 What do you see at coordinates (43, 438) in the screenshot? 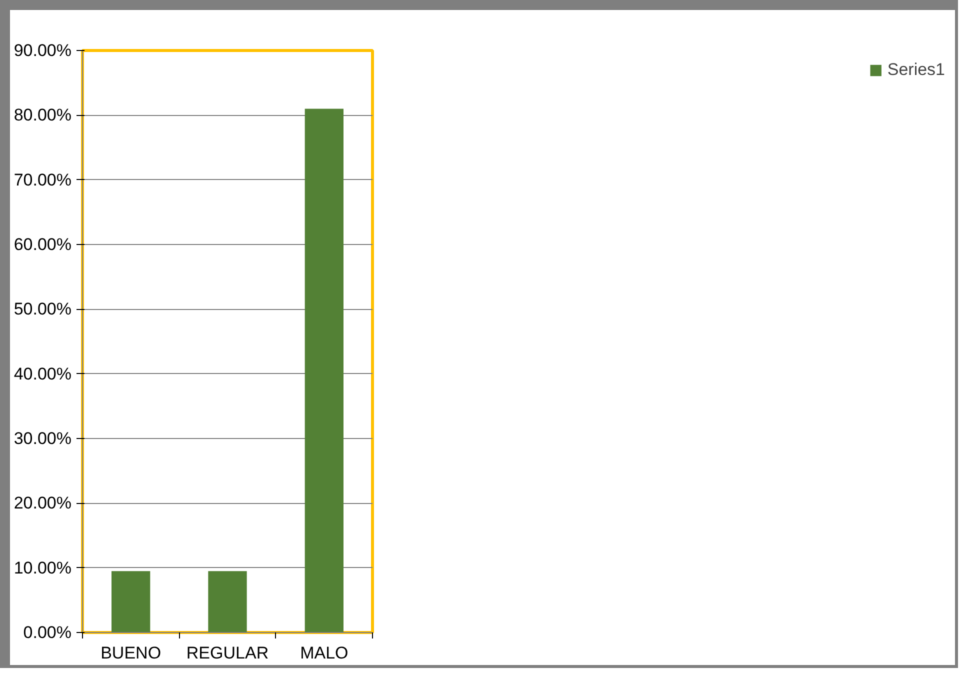
I see `y-tick-label: 30.00%` at bounding box center [43, 438].